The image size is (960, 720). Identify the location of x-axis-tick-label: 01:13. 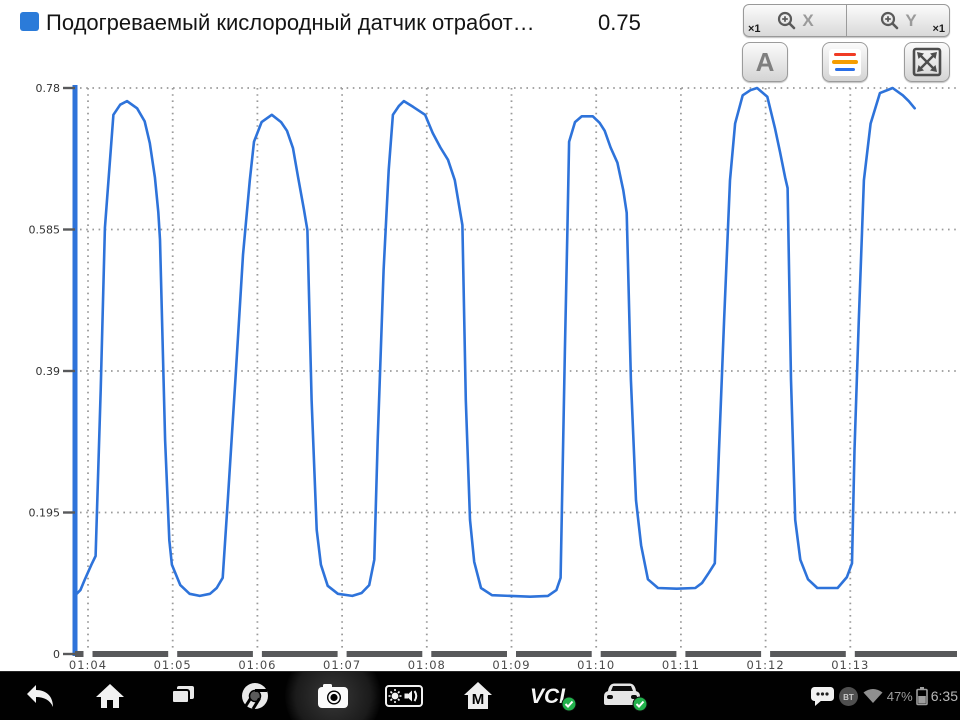
(850, 665).